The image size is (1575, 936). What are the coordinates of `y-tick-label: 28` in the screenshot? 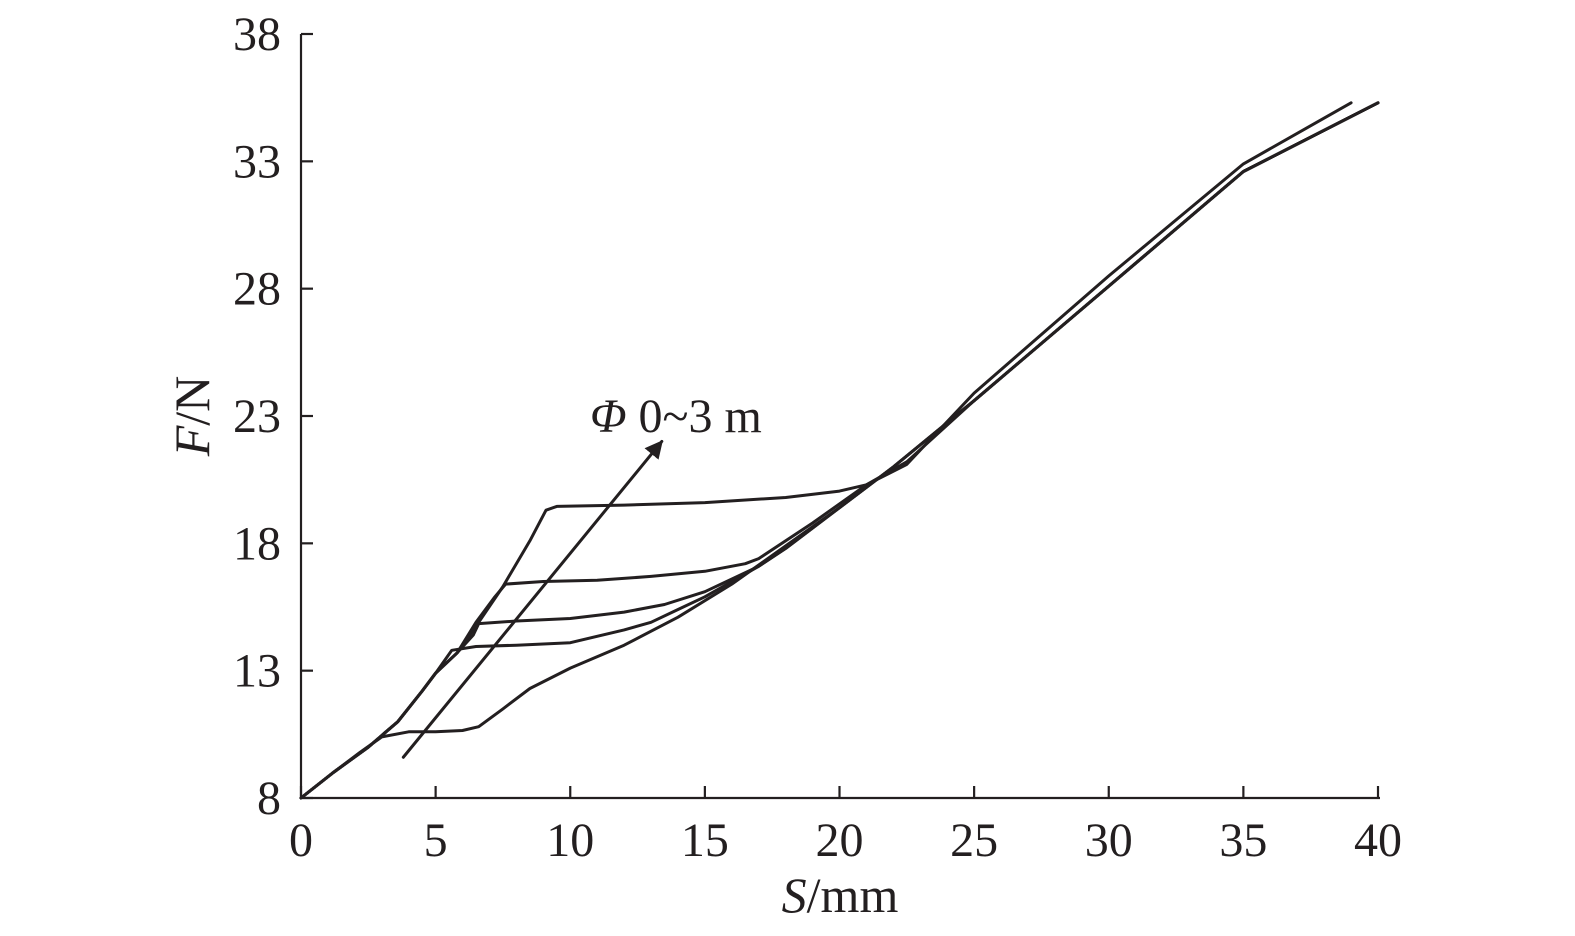 It's located at (257, 289).